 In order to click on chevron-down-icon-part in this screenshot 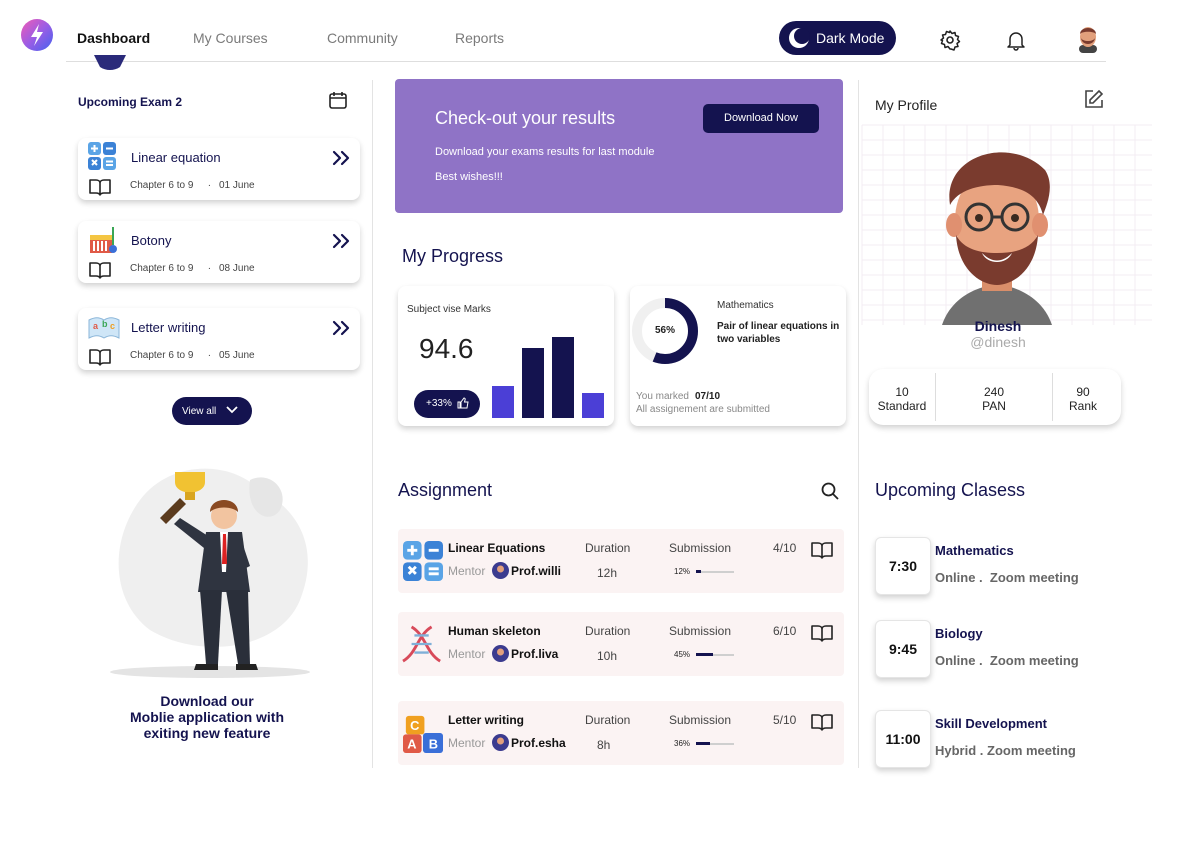, I will do `click(232, 410)`.